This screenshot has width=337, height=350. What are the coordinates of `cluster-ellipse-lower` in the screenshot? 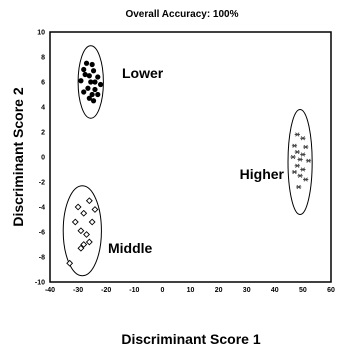 It's located at (90, 82).